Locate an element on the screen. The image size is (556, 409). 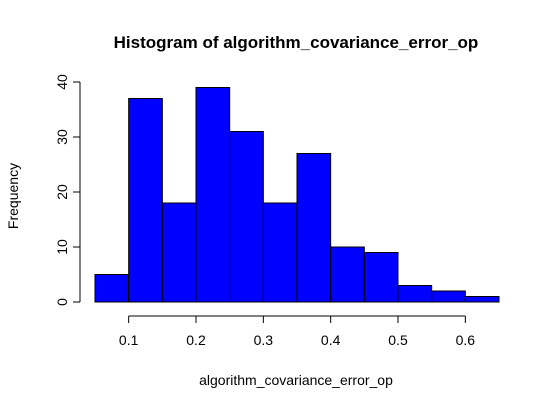
y-axis: 0 10 20 30 40 is located at coordinates (67, 190).